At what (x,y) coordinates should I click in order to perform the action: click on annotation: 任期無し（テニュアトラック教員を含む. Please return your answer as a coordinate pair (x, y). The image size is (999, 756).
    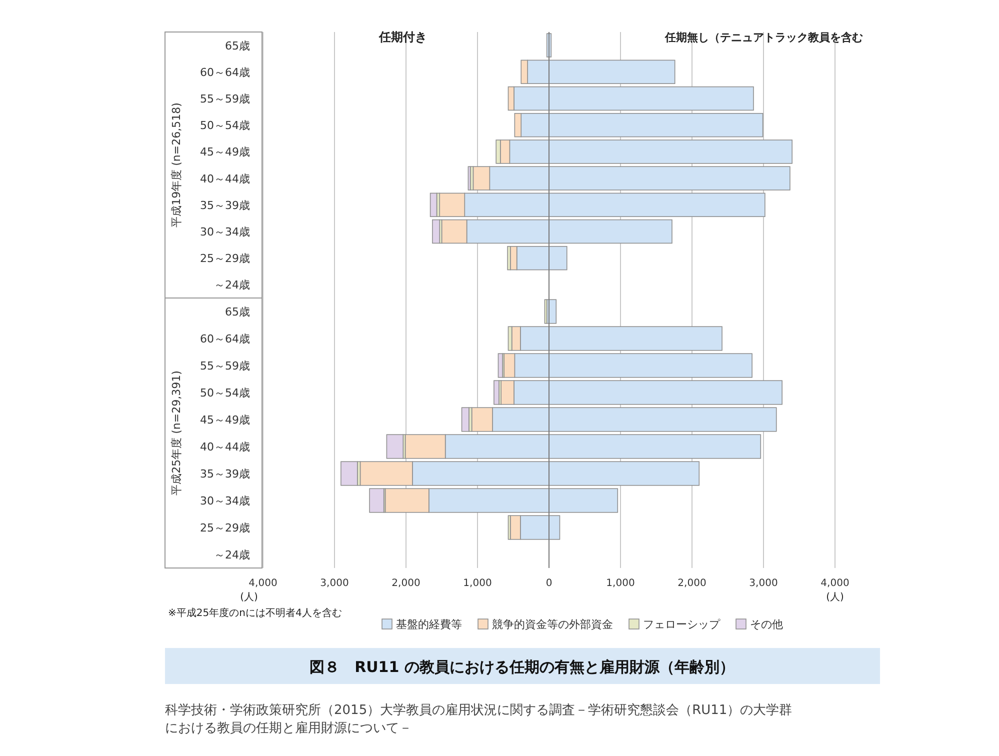
    Looking at the image, I should click on (763, 37).